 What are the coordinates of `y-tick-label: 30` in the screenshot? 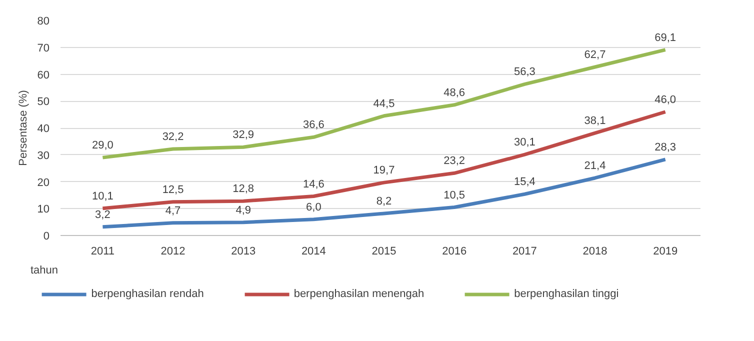 It's located at (43, 156).